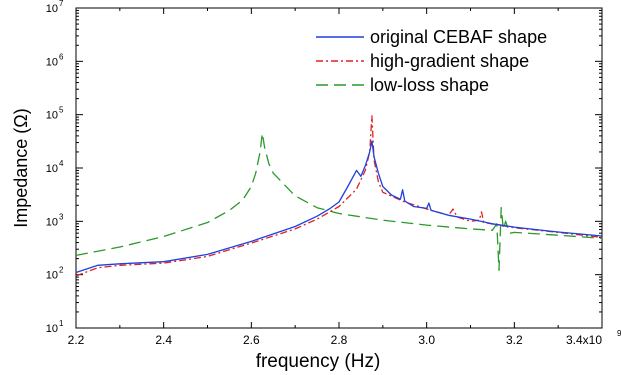 The image size is (621, 375). What do you see at coordinates (339, 340) in the screenshot?
I see `x-tick-label: 2.8` at bounding box center [339, 340].